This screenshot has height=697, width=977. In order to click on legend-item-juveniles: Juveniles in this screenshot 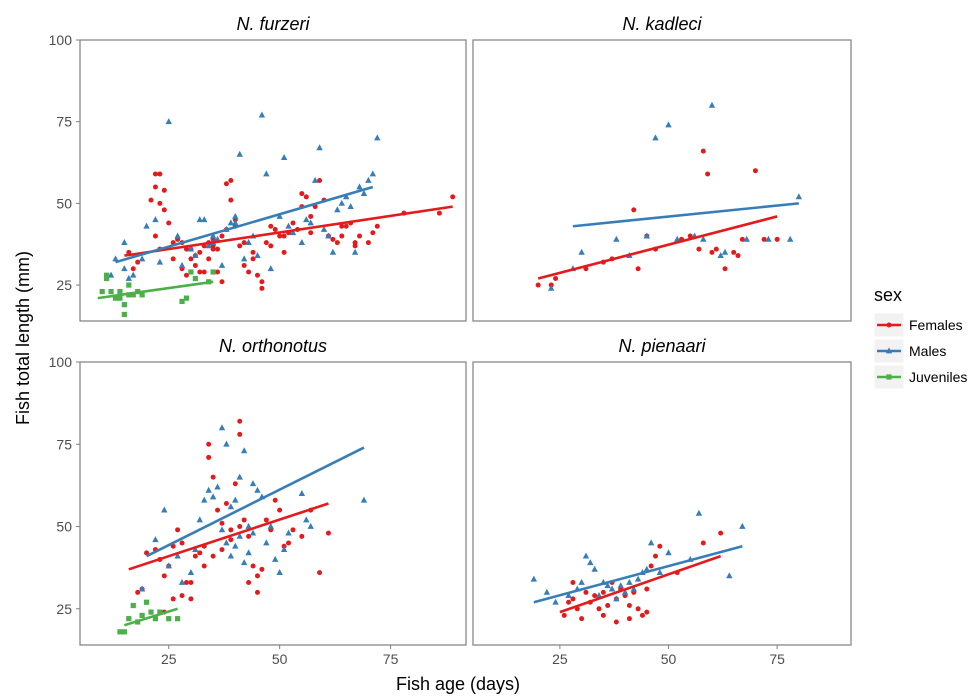, I will do `click(920, 377)`.